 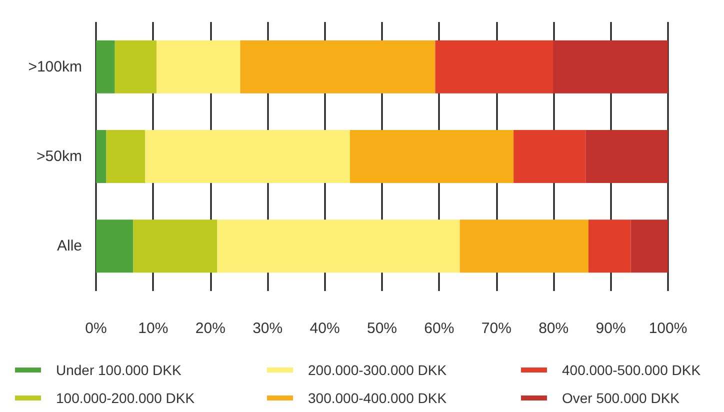 I want to click on x-tick-label: 10%, so click(x=153, y=328).